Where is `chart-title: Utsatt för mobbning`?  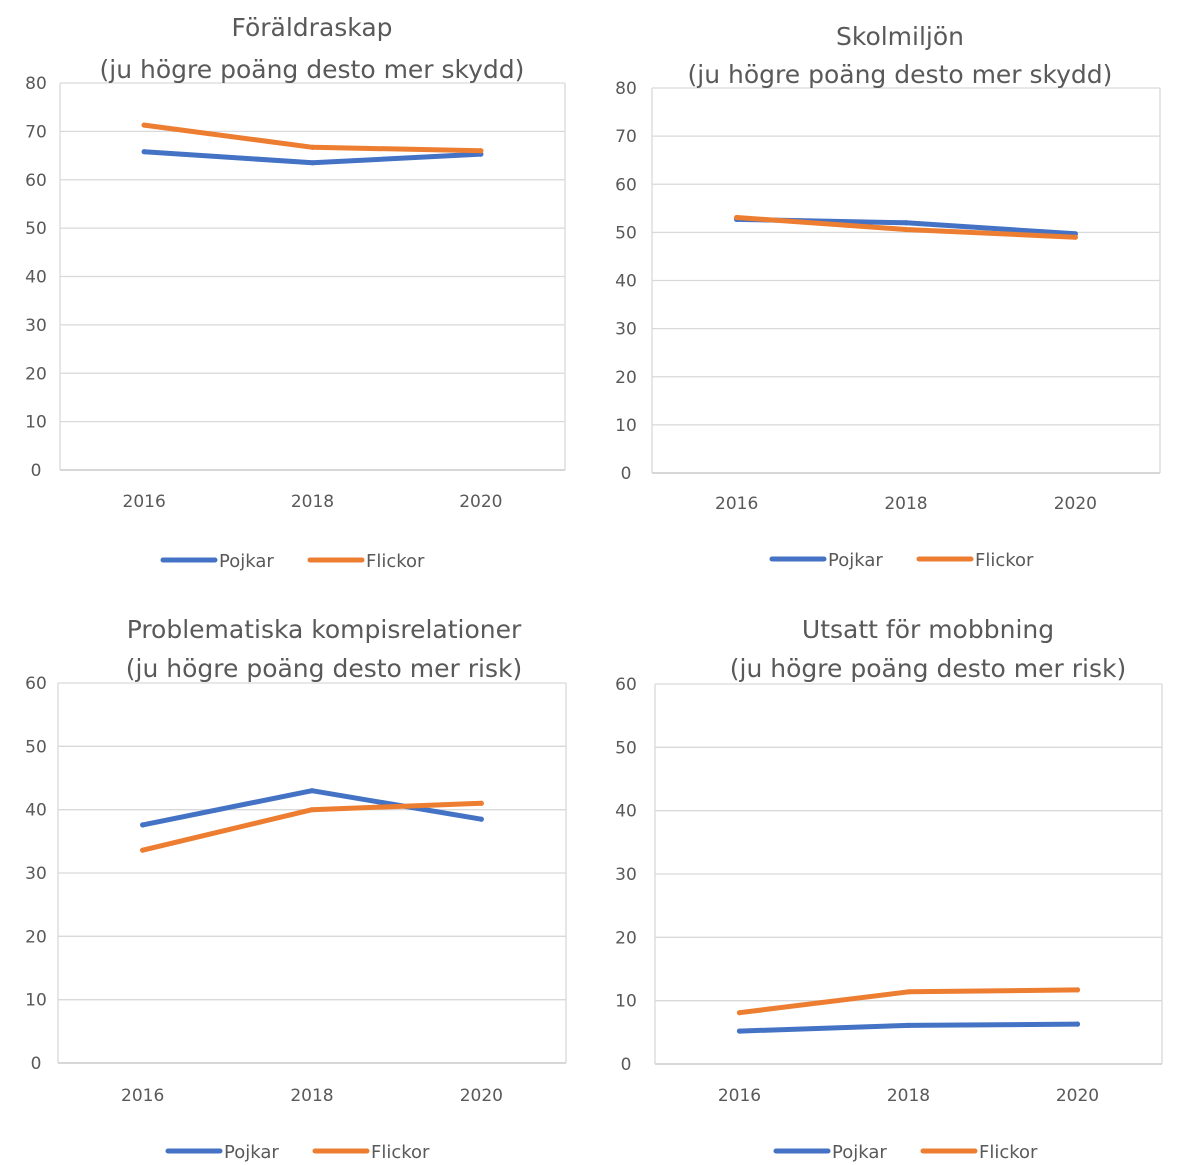 chart-title: Utsatt för mobbning is located at coordinates (928, 629).